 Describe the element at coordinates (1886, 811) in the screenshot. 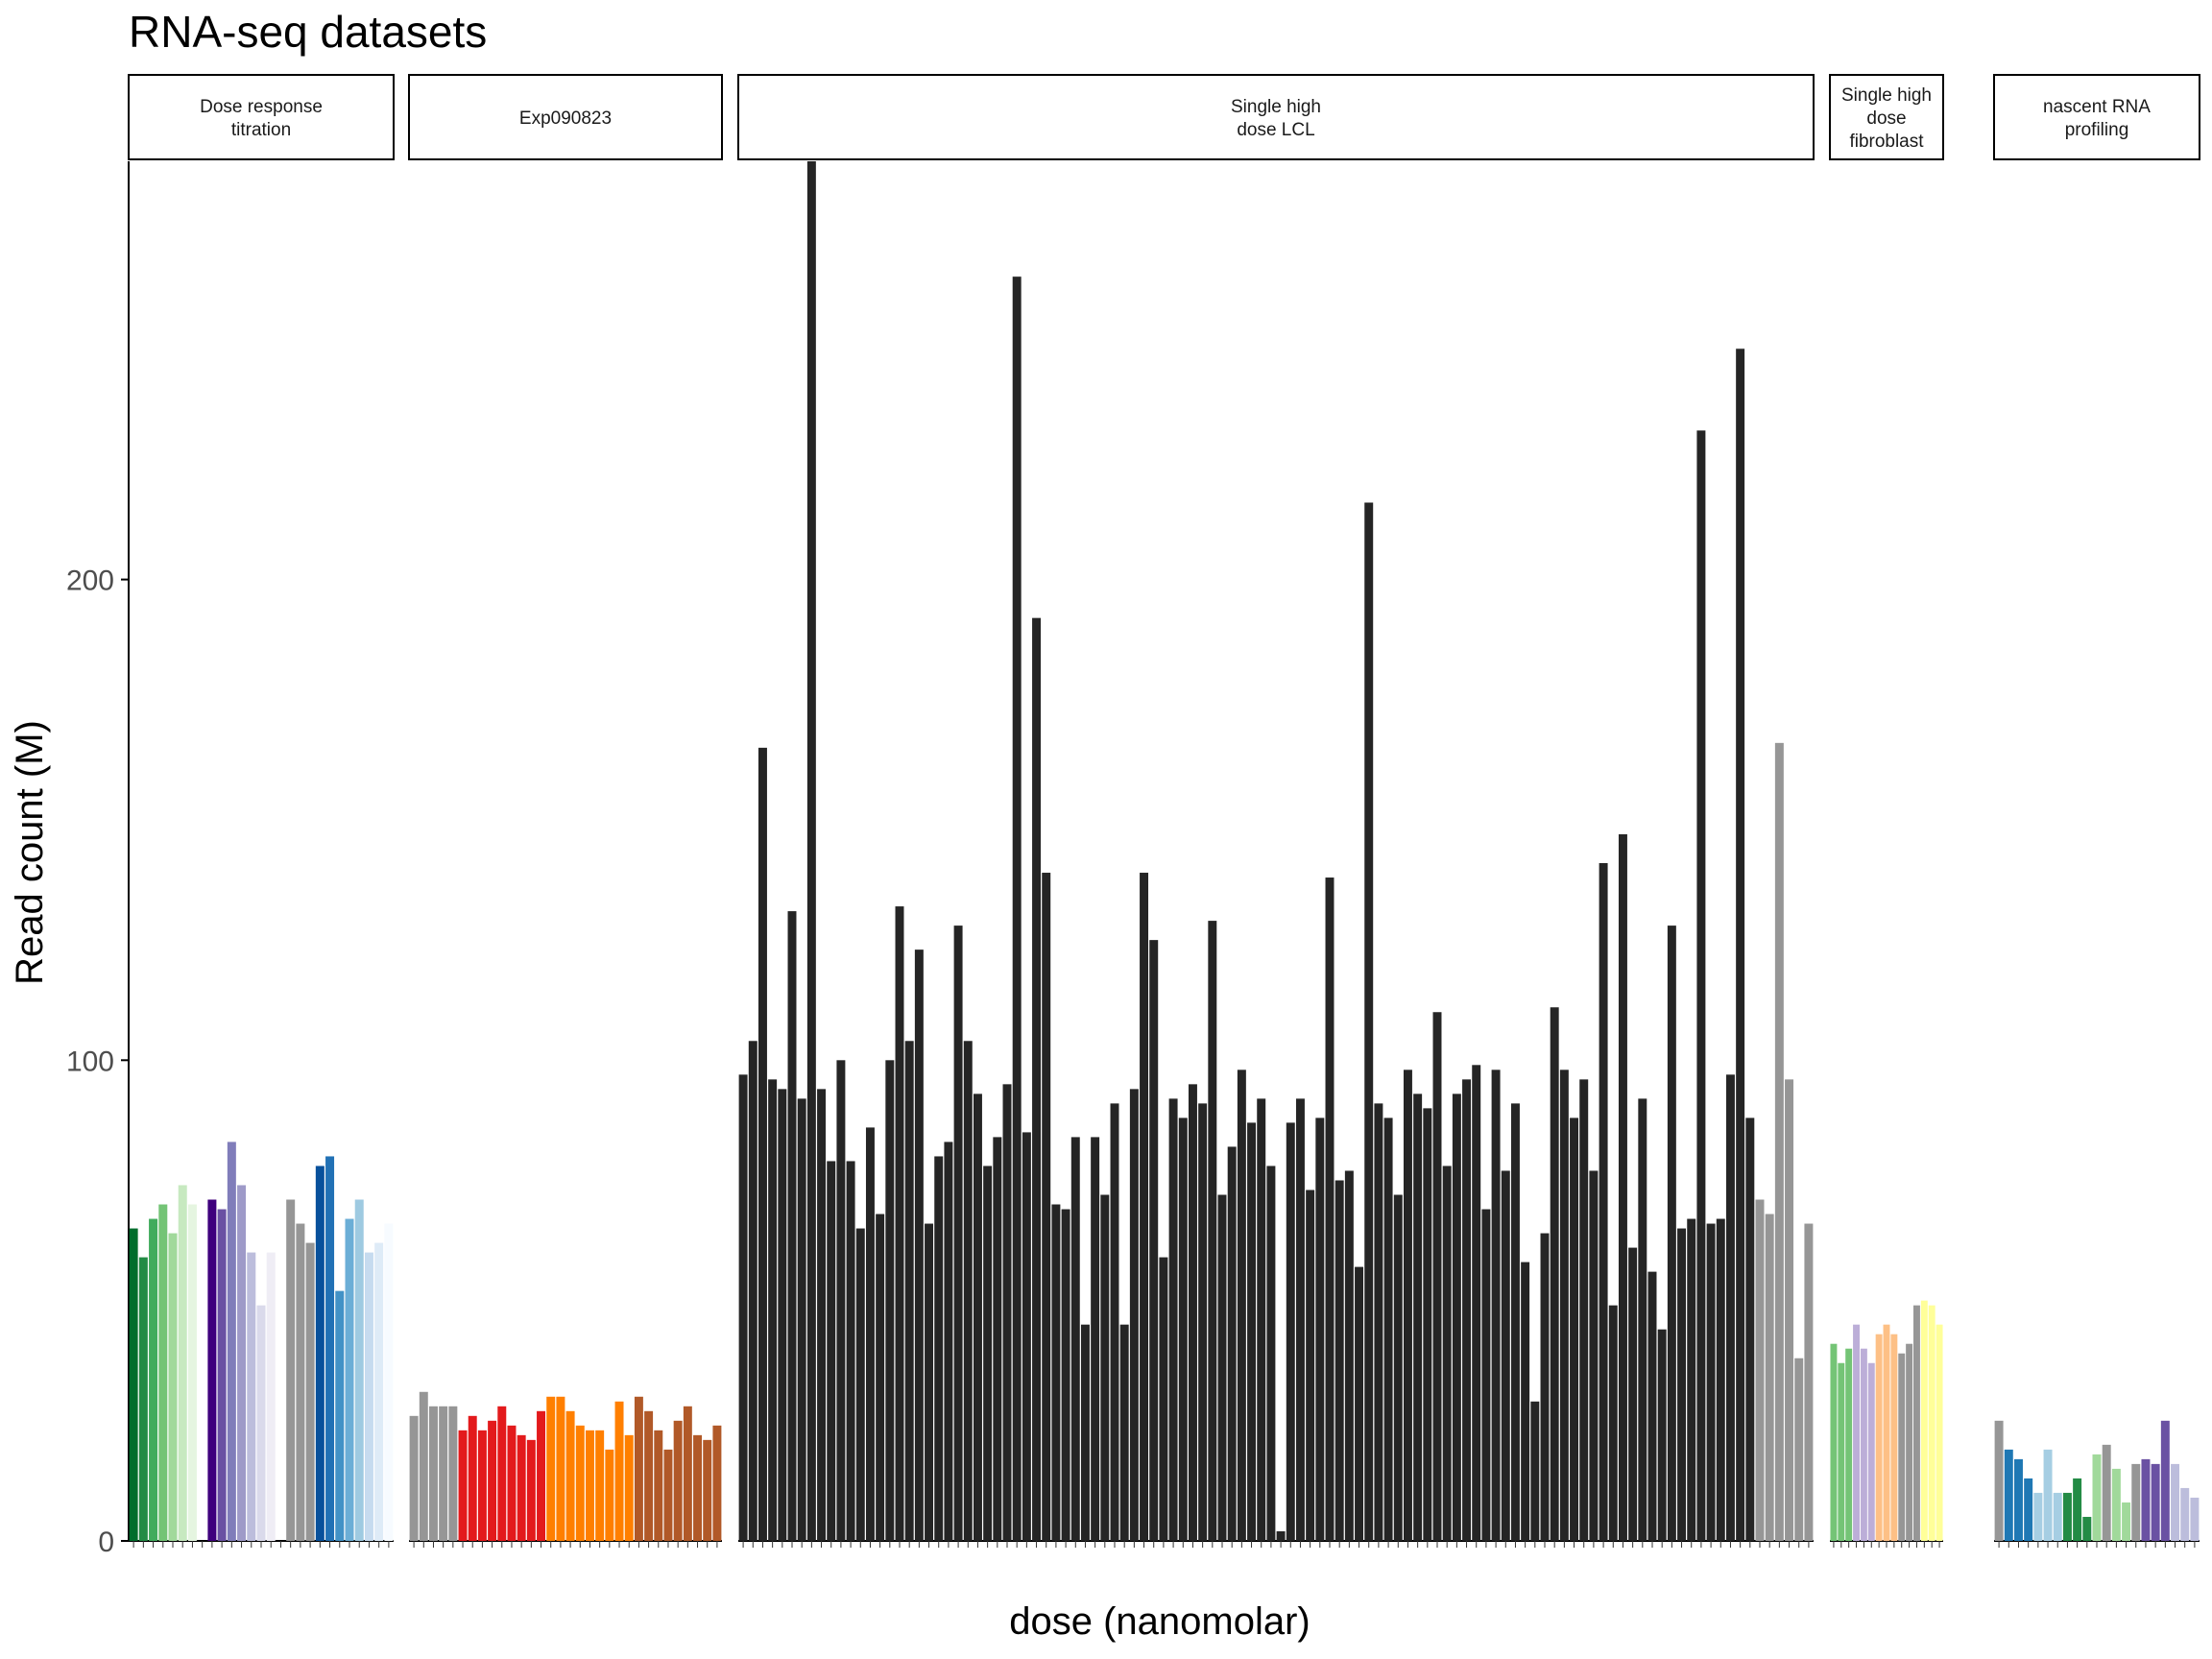

I see `facet-panel: Single high dose fibroblast` at that location.